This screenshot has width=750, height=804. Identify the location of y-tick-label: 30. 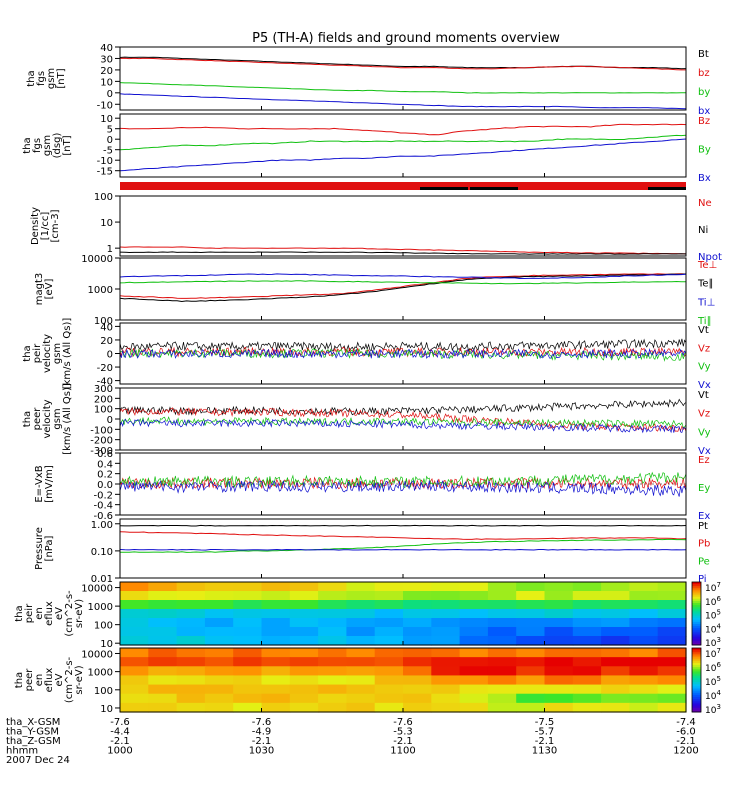
(106, 59).